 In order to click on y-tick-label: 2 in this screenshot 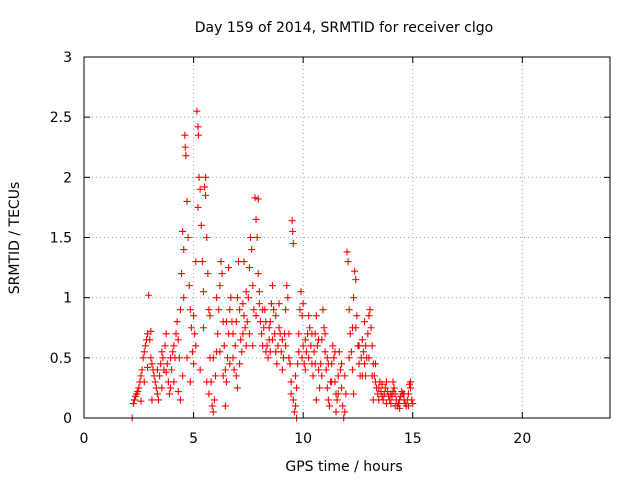, I will do `click(67, 178)`.